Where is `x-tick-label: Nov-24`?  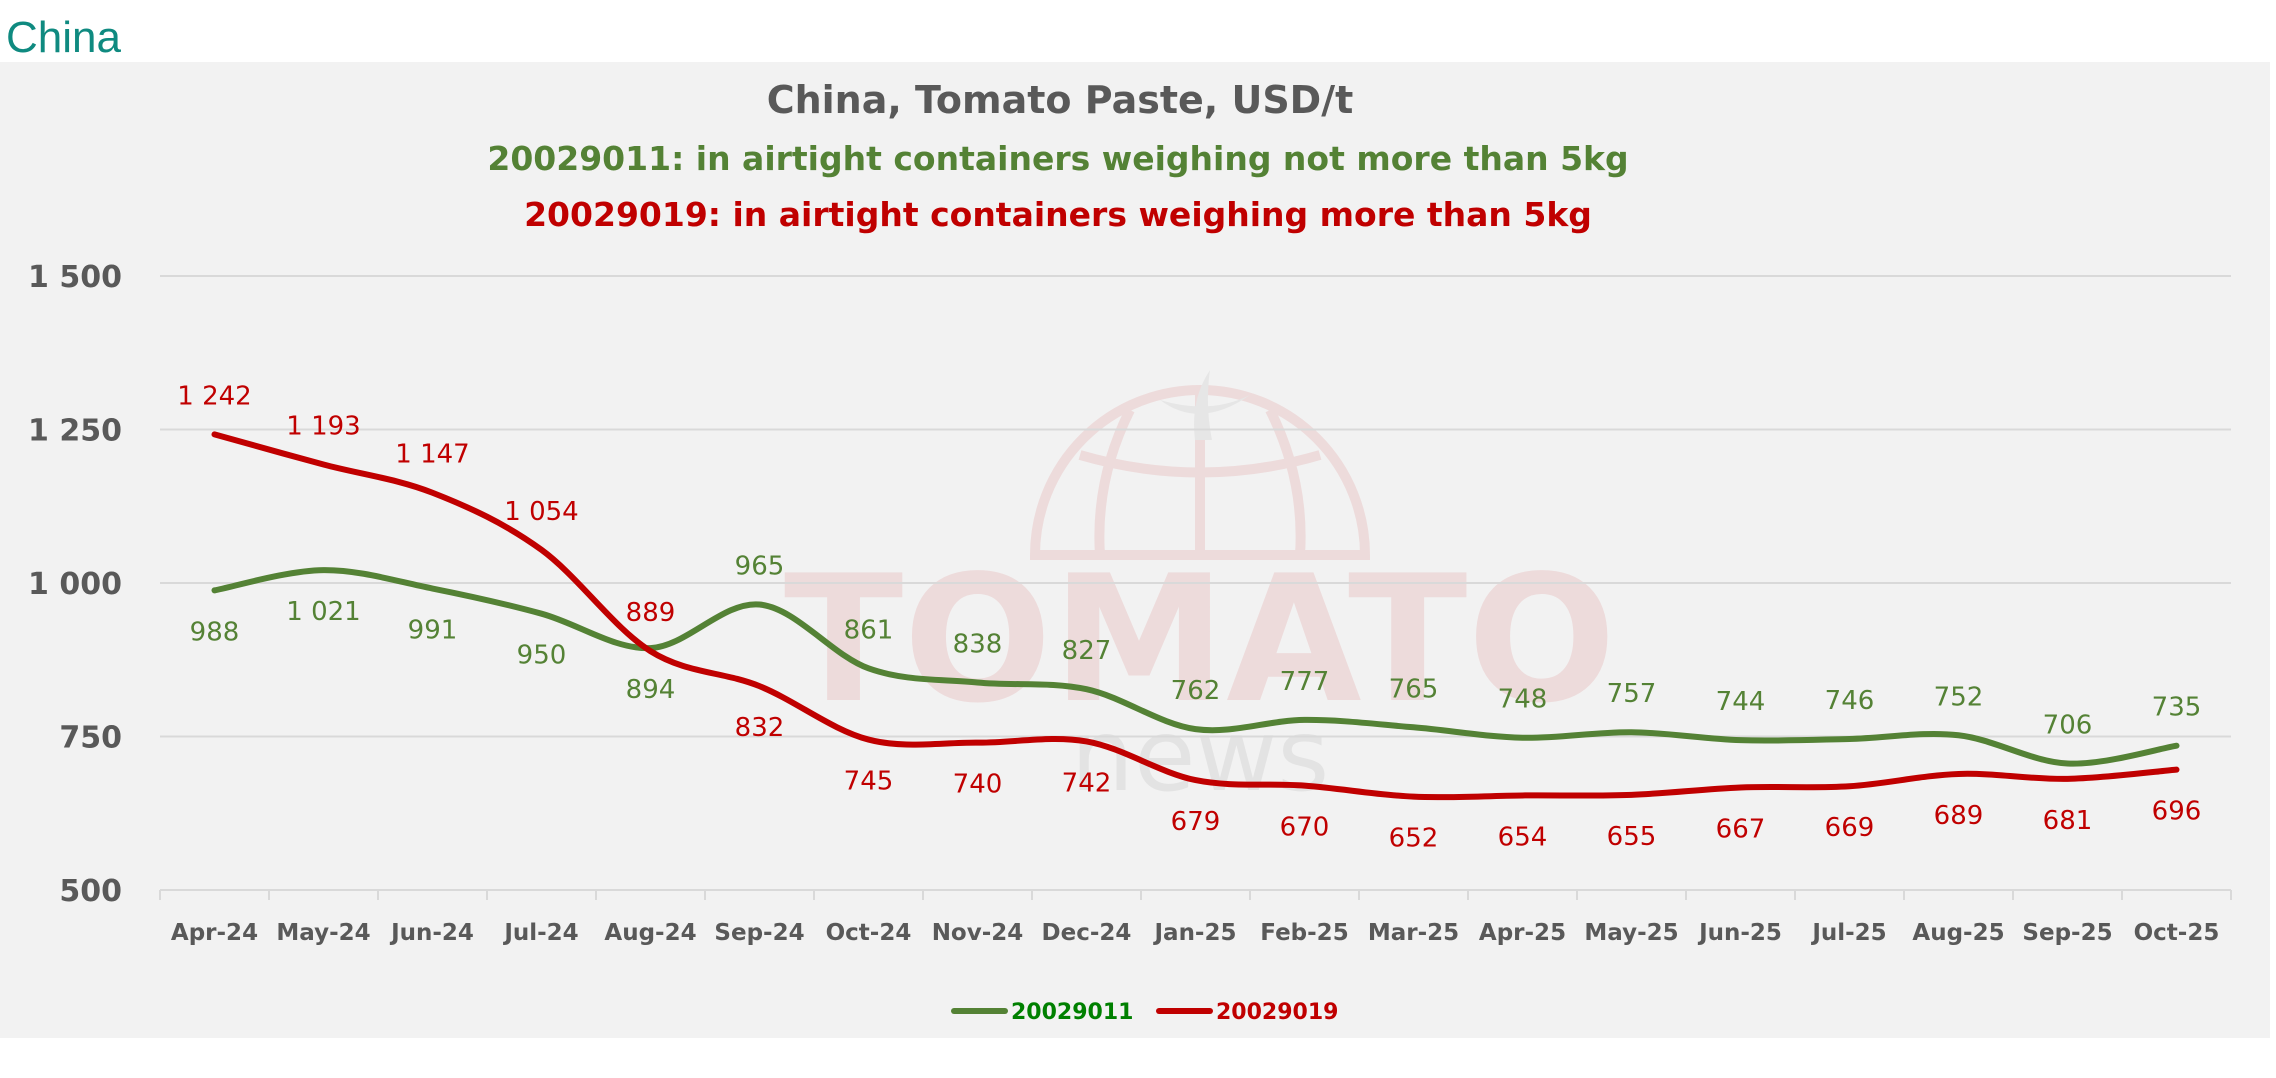
x-tick-label: Nov-24 is located at coordinates (978, 933).